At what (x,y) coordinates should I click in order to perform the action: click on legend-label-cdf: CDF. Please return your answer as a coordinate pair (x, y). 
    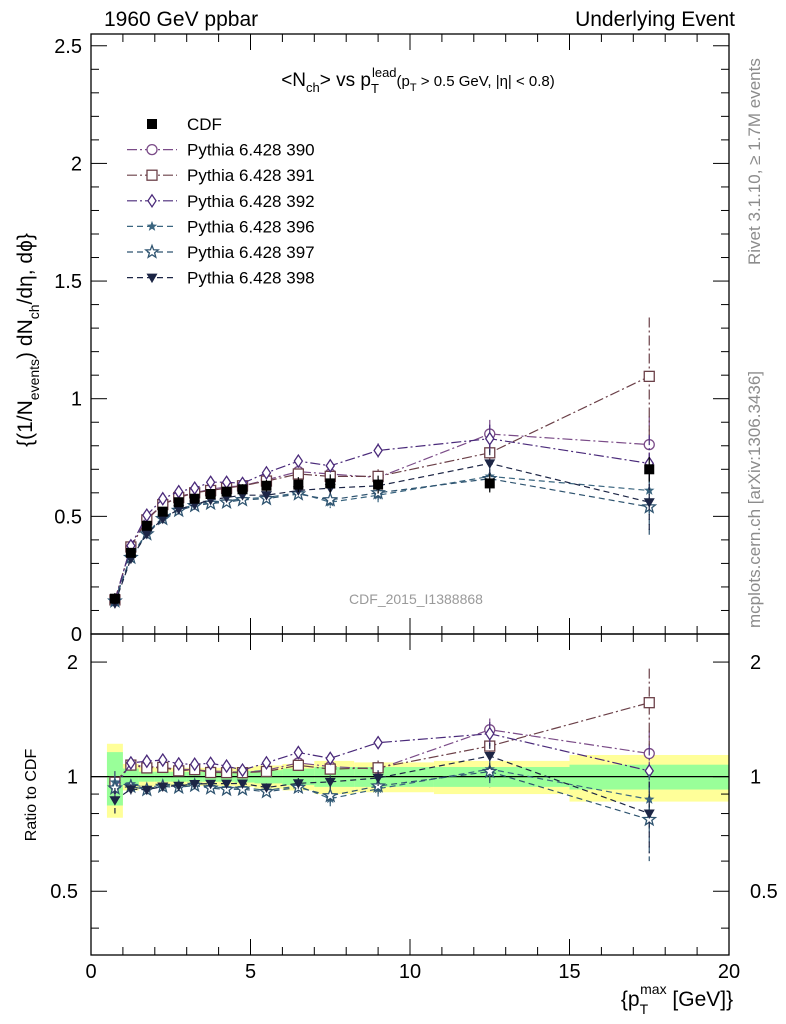
    Looking at the image, I should click on (204, 124).